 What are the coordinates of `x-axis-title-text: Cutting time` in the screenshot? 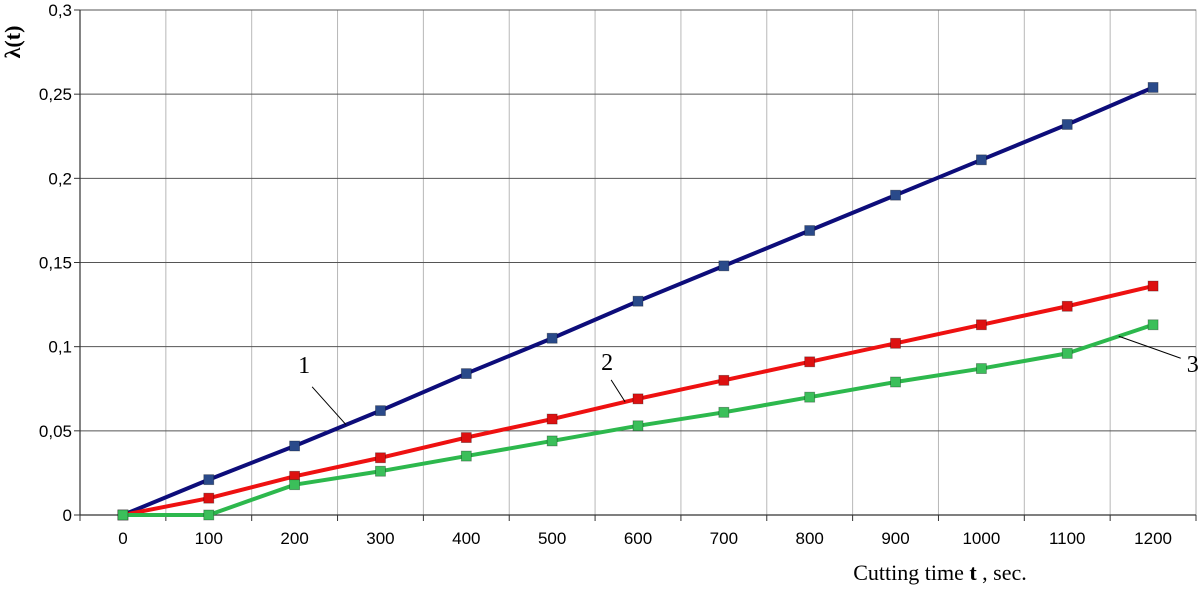 It's located at (911, 572).